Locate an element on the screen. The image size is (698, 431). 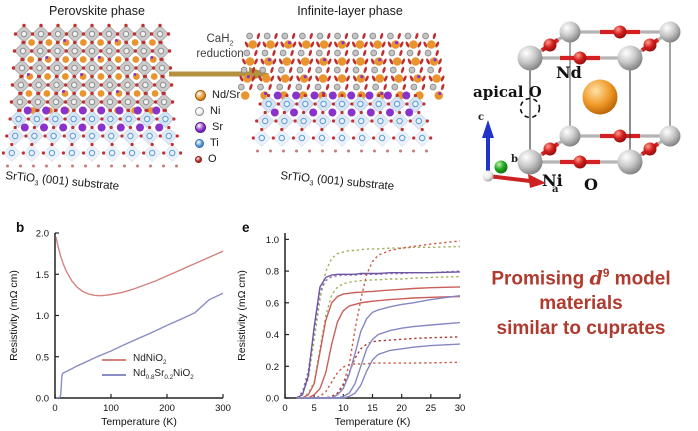
legend-item-ni: Ni is located at coordinates (234, 111).